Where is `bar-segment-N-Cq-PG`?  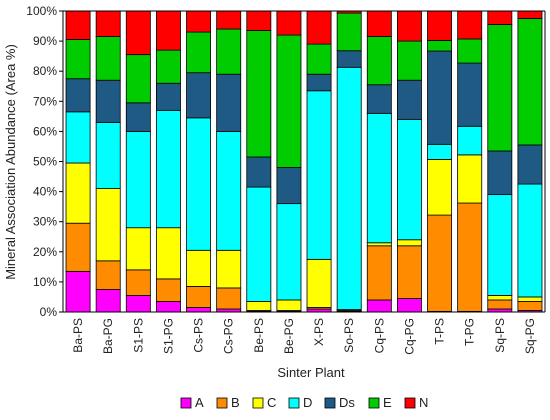 bar-segment-N-Cq-PG is located at coordinates (409, 26).